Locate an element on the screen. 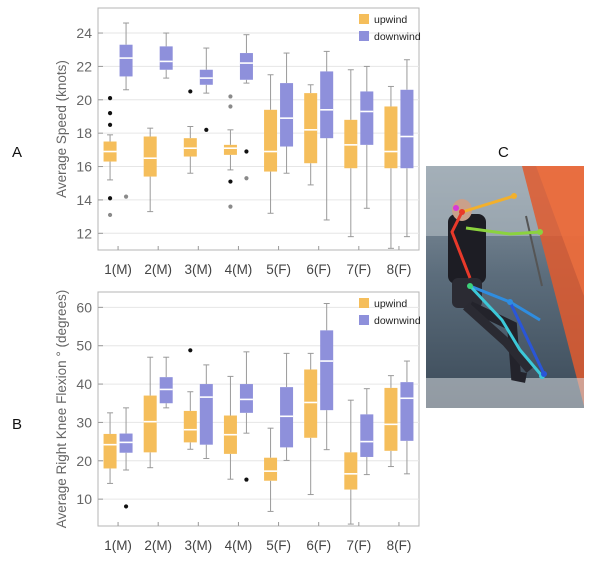  panel-label-a: A is located at coordinates (17, 152).